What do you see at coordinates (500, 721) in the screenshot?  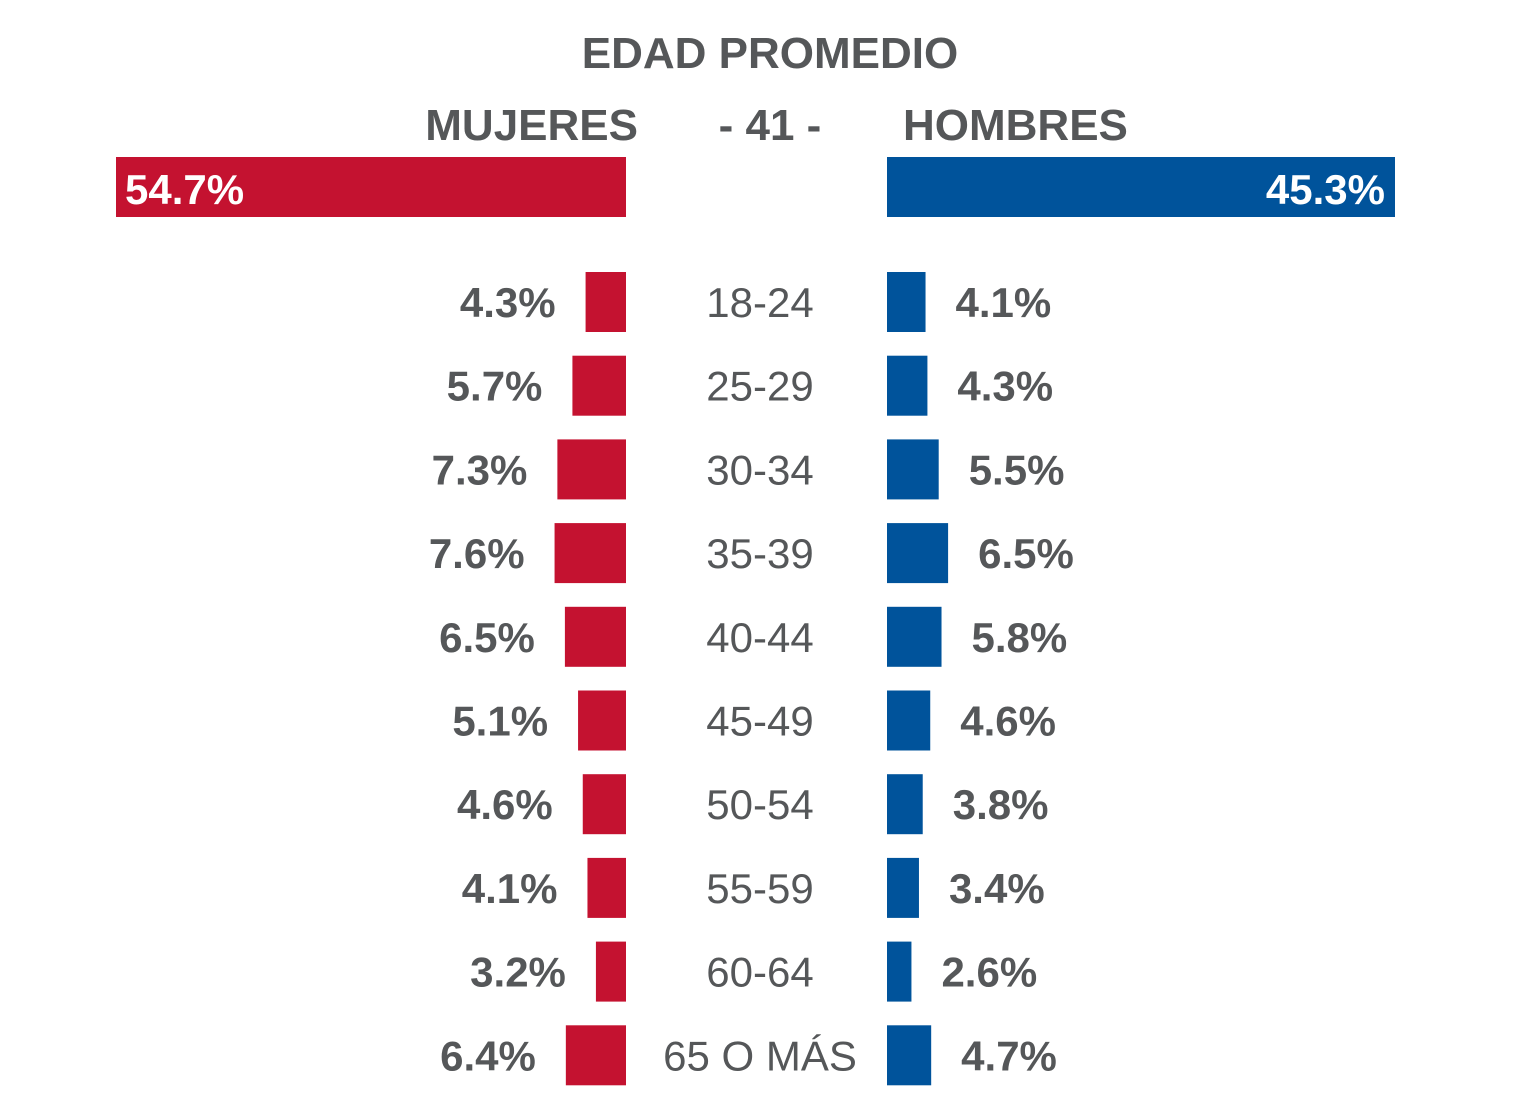 I see `value-label-mujeres: 5.1%` at bounding box center [500, 721].